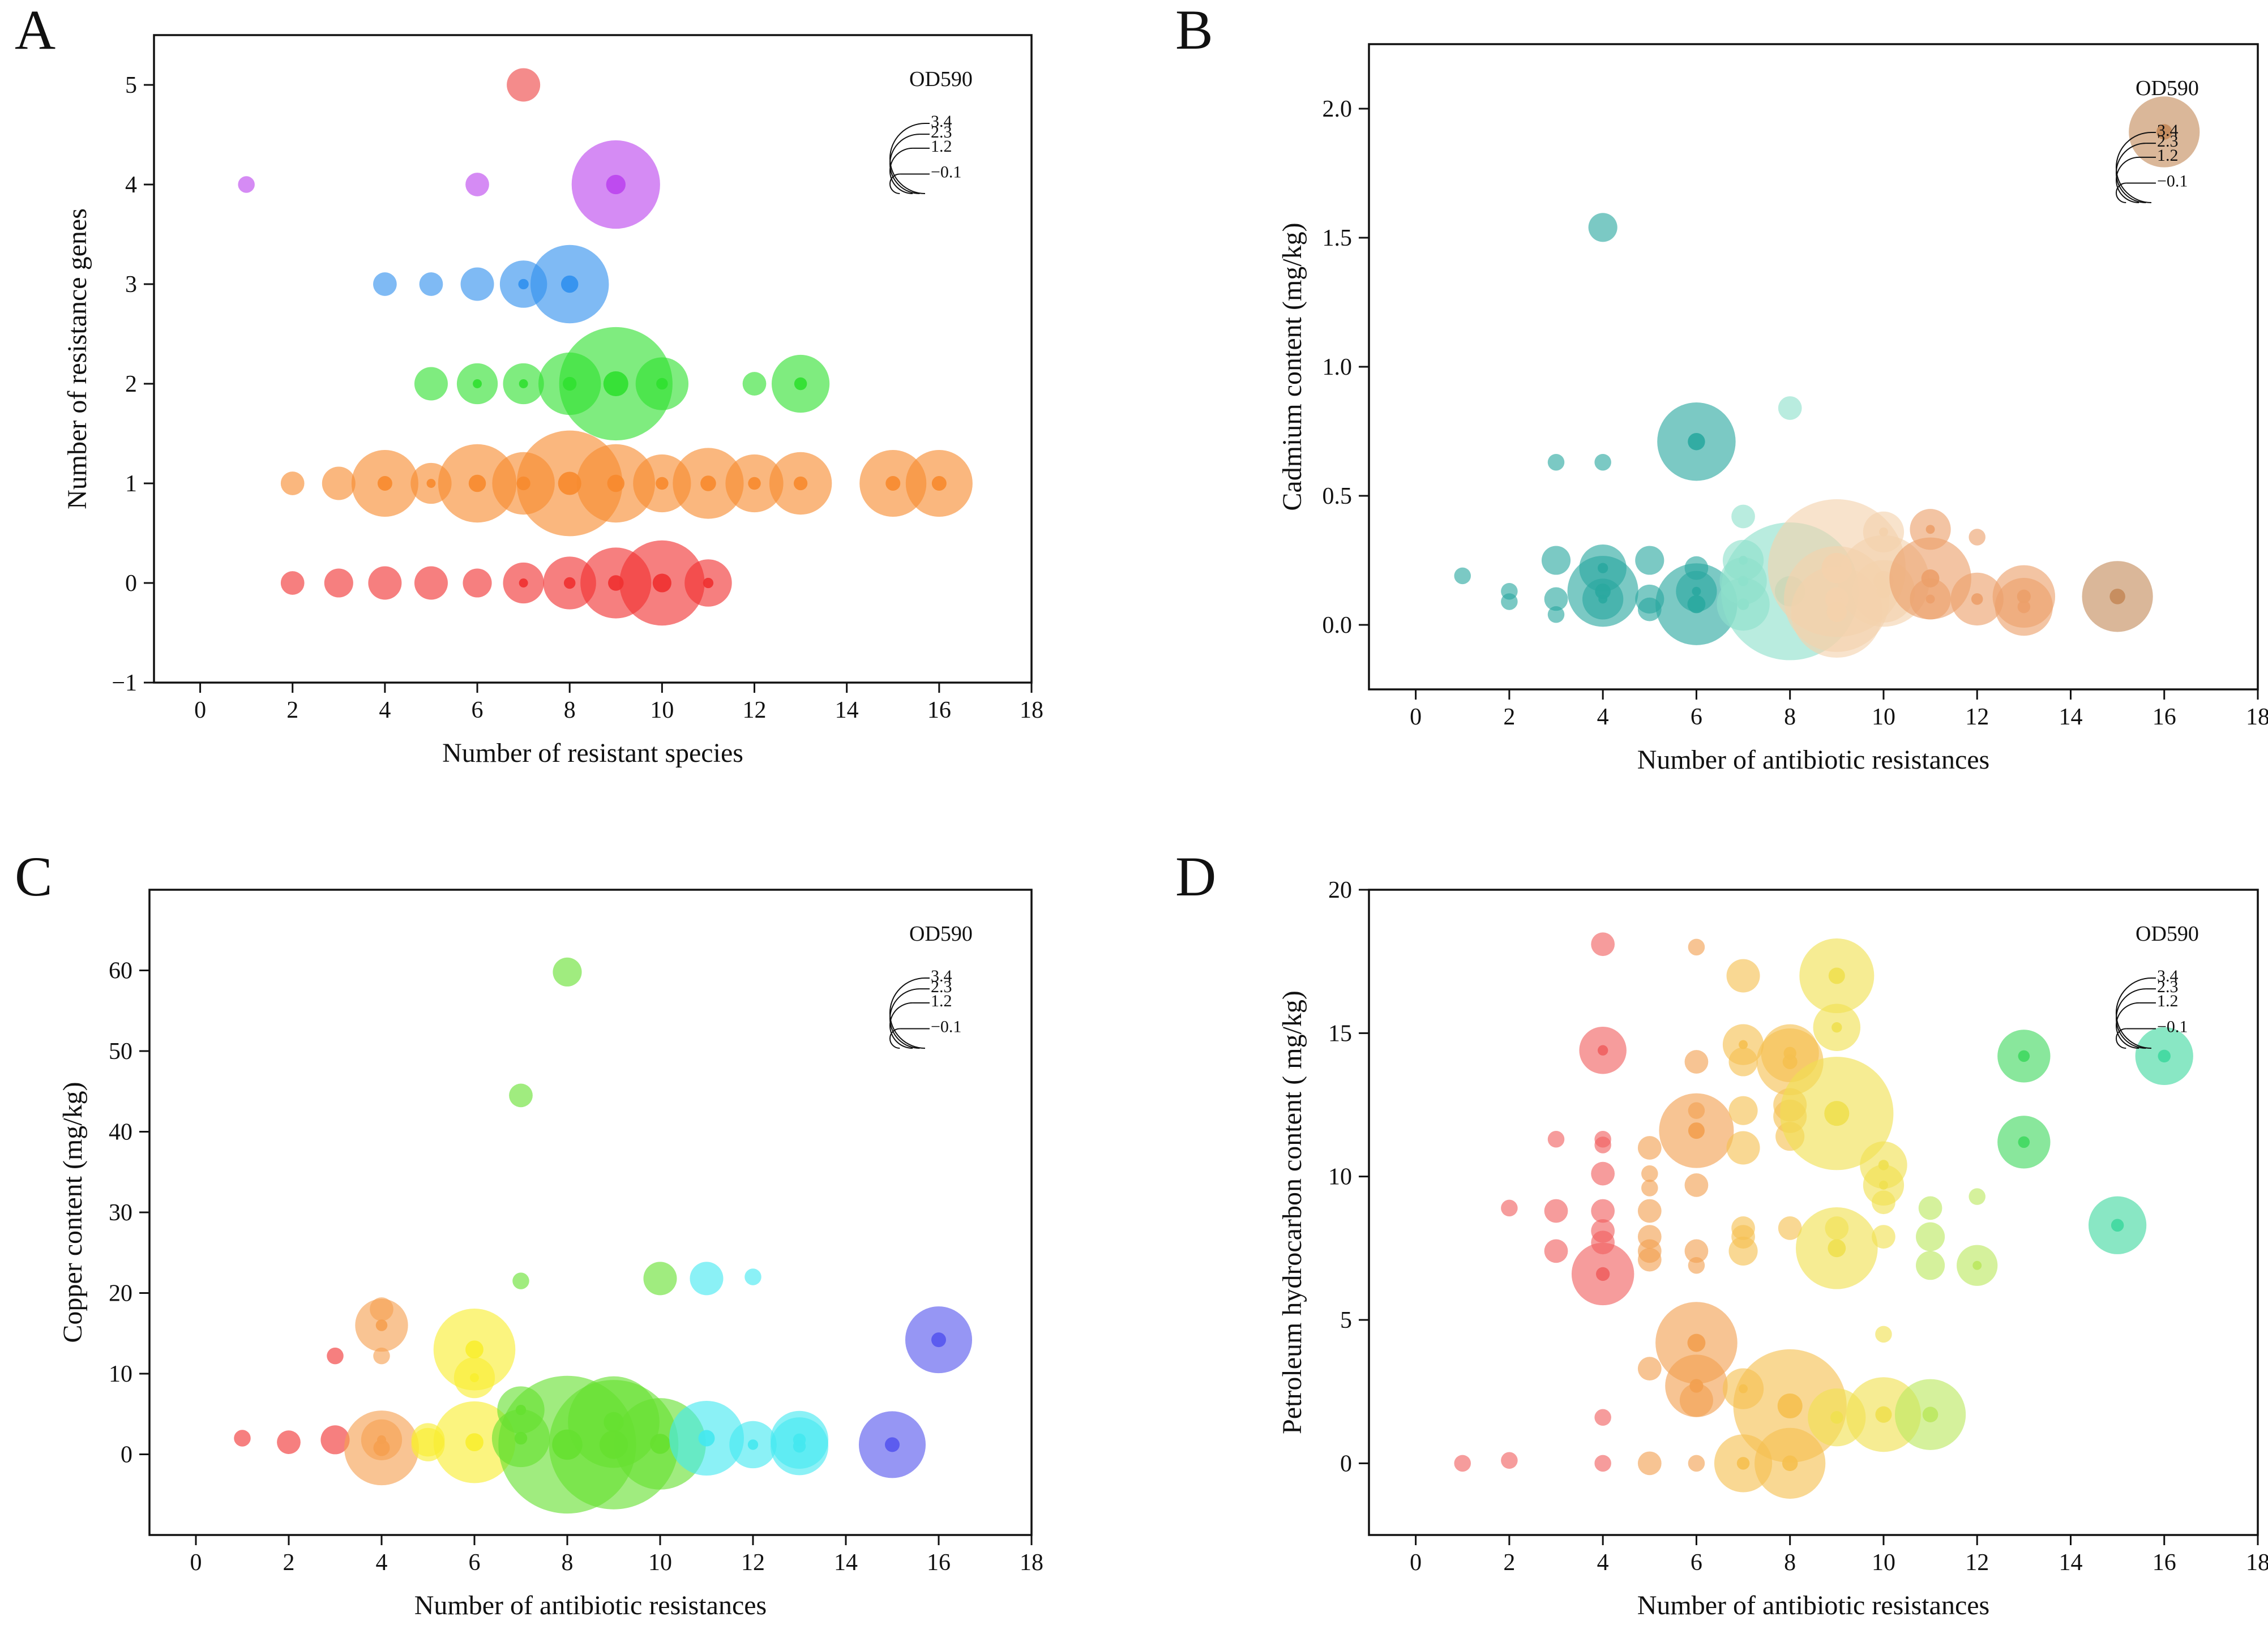 The width and height of the screenshot is (2268, 1638). Describe the element at coordinates (120, 971) in the screenshot. I see `y-tick-label: 60` at that location.